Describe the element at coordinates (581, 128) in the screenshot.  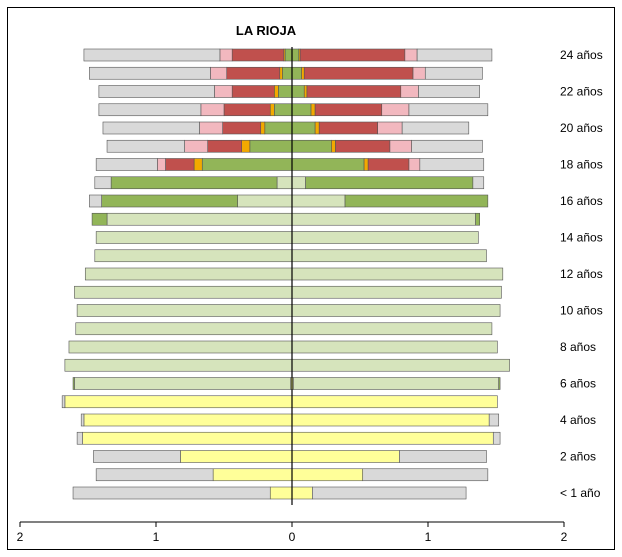
I see `y-tick-label: 20 años` at that location.